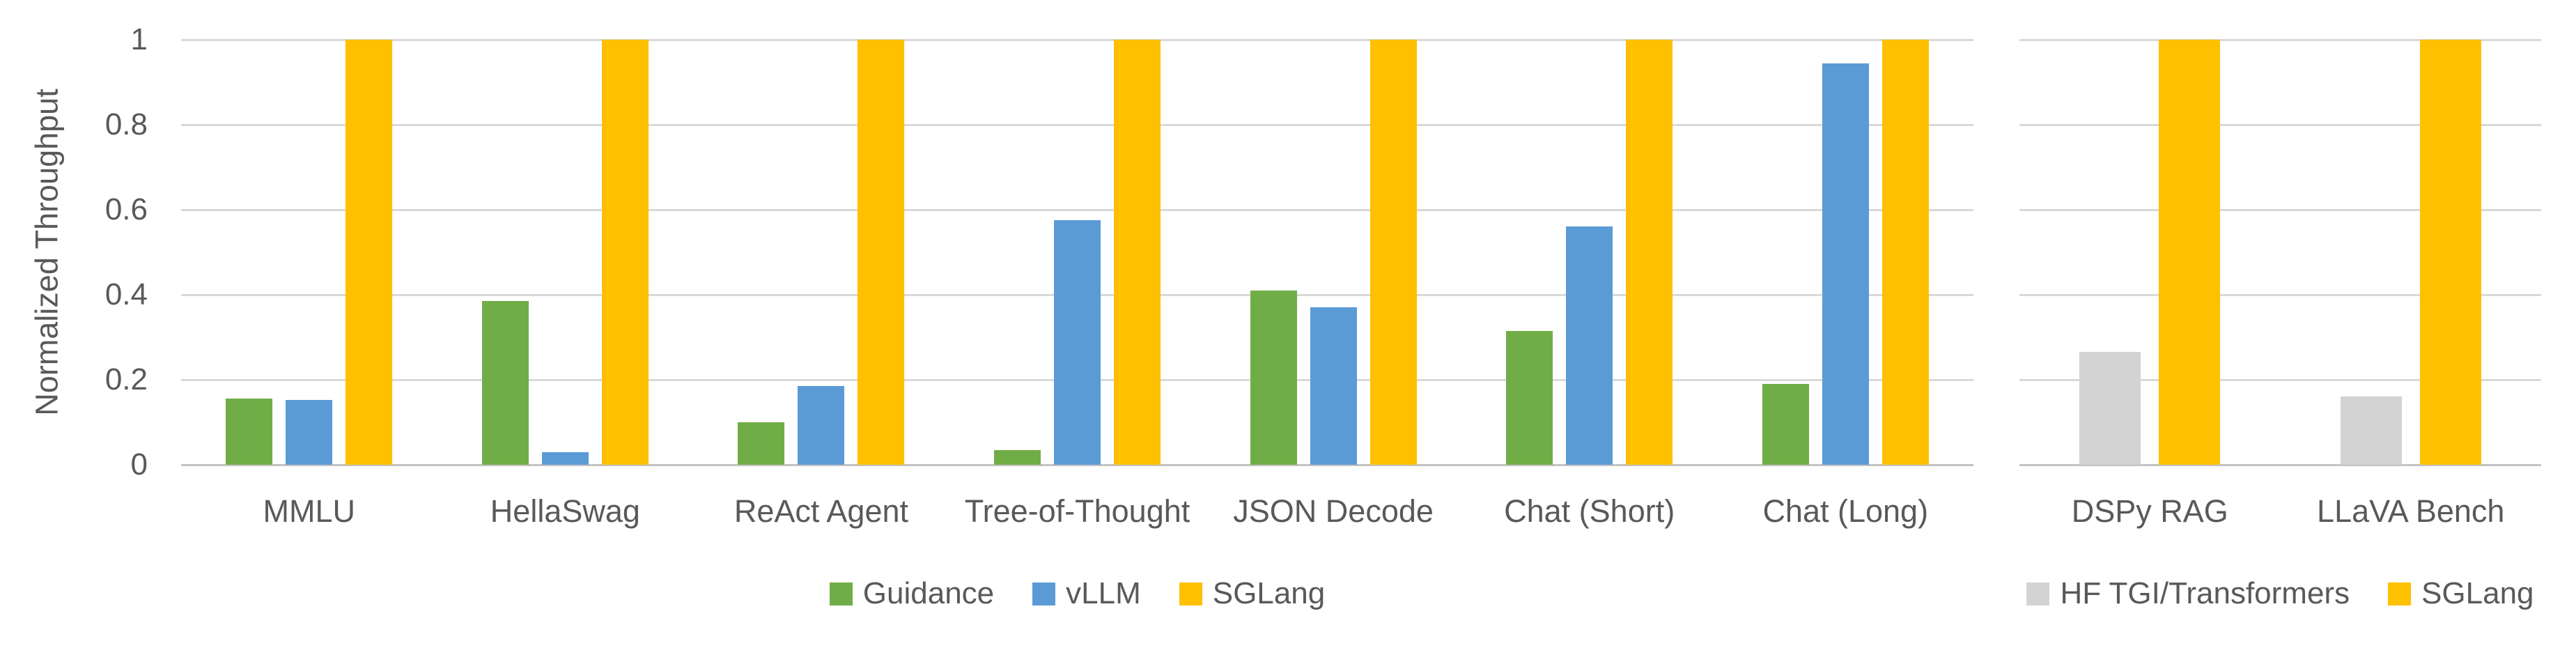  I want to click on bar-group-mmlu, so click(309, 252).